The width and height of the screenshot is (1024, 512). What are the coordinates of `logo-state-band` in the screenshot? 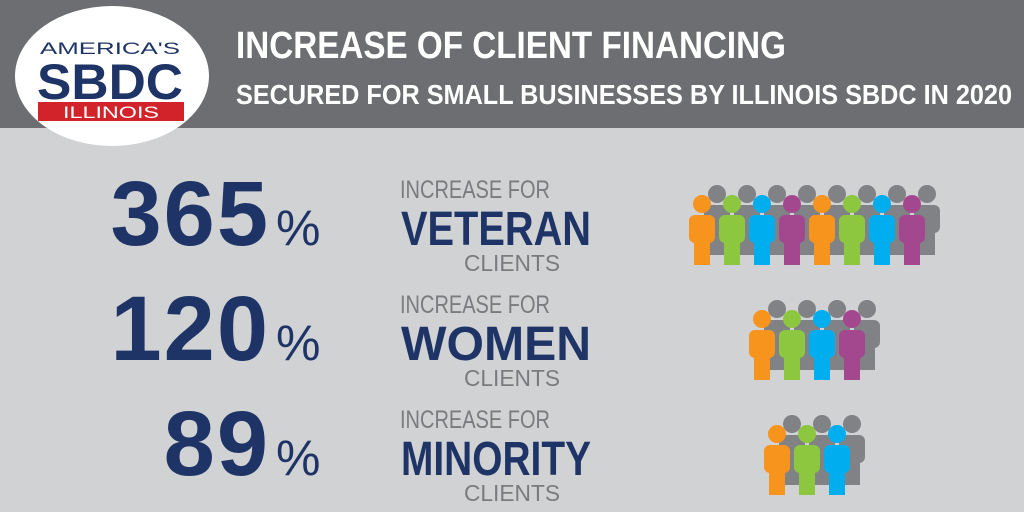 It's located at (111, 111).